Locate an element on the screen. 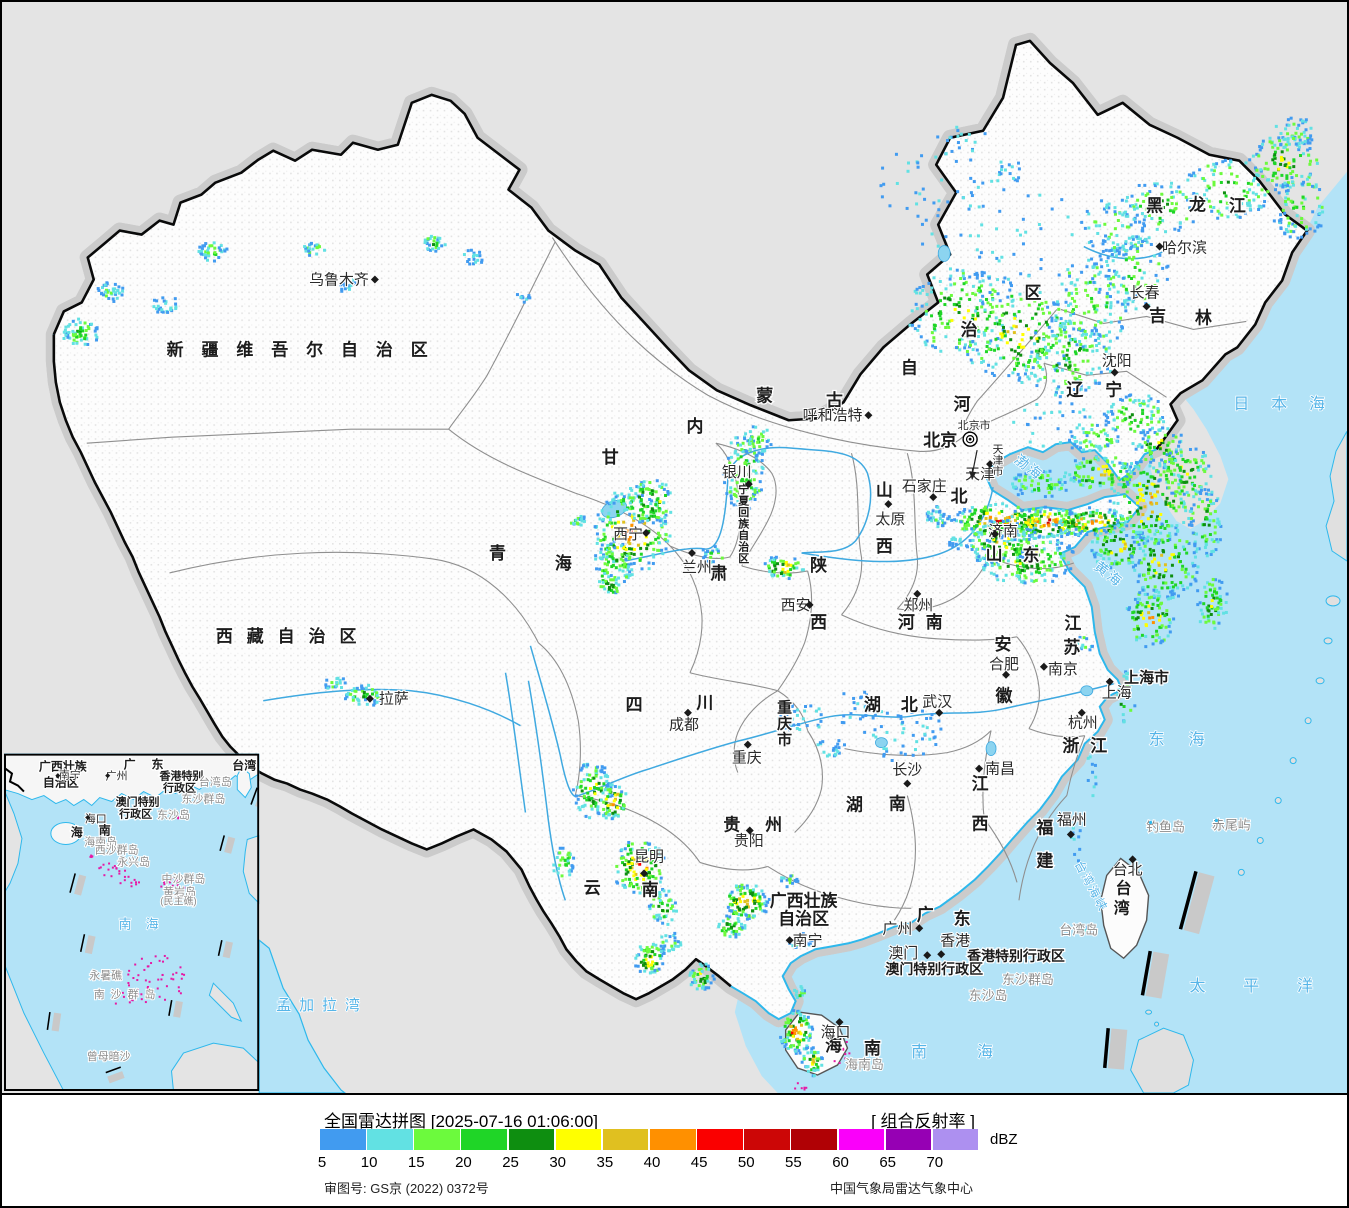 Image resolution: width=1349 pixels, height=1208 pixels. province-label: 安 is located at coordinates (1003, 644).